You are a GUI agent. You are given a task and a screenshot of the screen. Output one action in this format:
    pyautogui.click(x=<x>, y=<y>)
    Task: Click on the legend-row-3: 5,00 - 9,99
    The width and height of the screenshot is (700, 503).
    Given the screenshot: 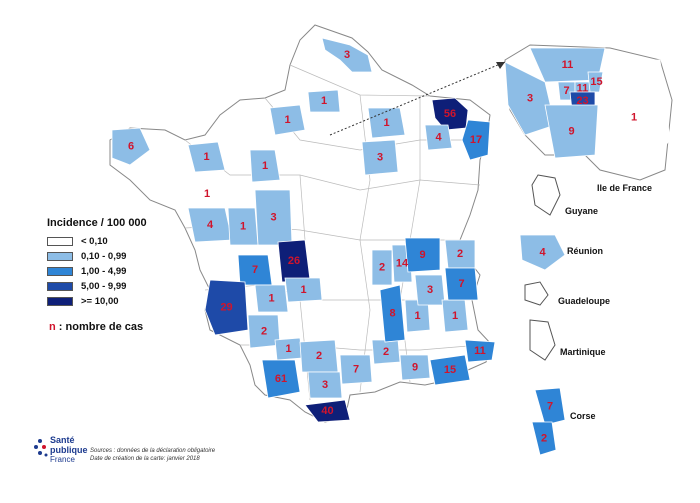 What is the action you would take?
    pyautogui.click(x=86, y=286)
    